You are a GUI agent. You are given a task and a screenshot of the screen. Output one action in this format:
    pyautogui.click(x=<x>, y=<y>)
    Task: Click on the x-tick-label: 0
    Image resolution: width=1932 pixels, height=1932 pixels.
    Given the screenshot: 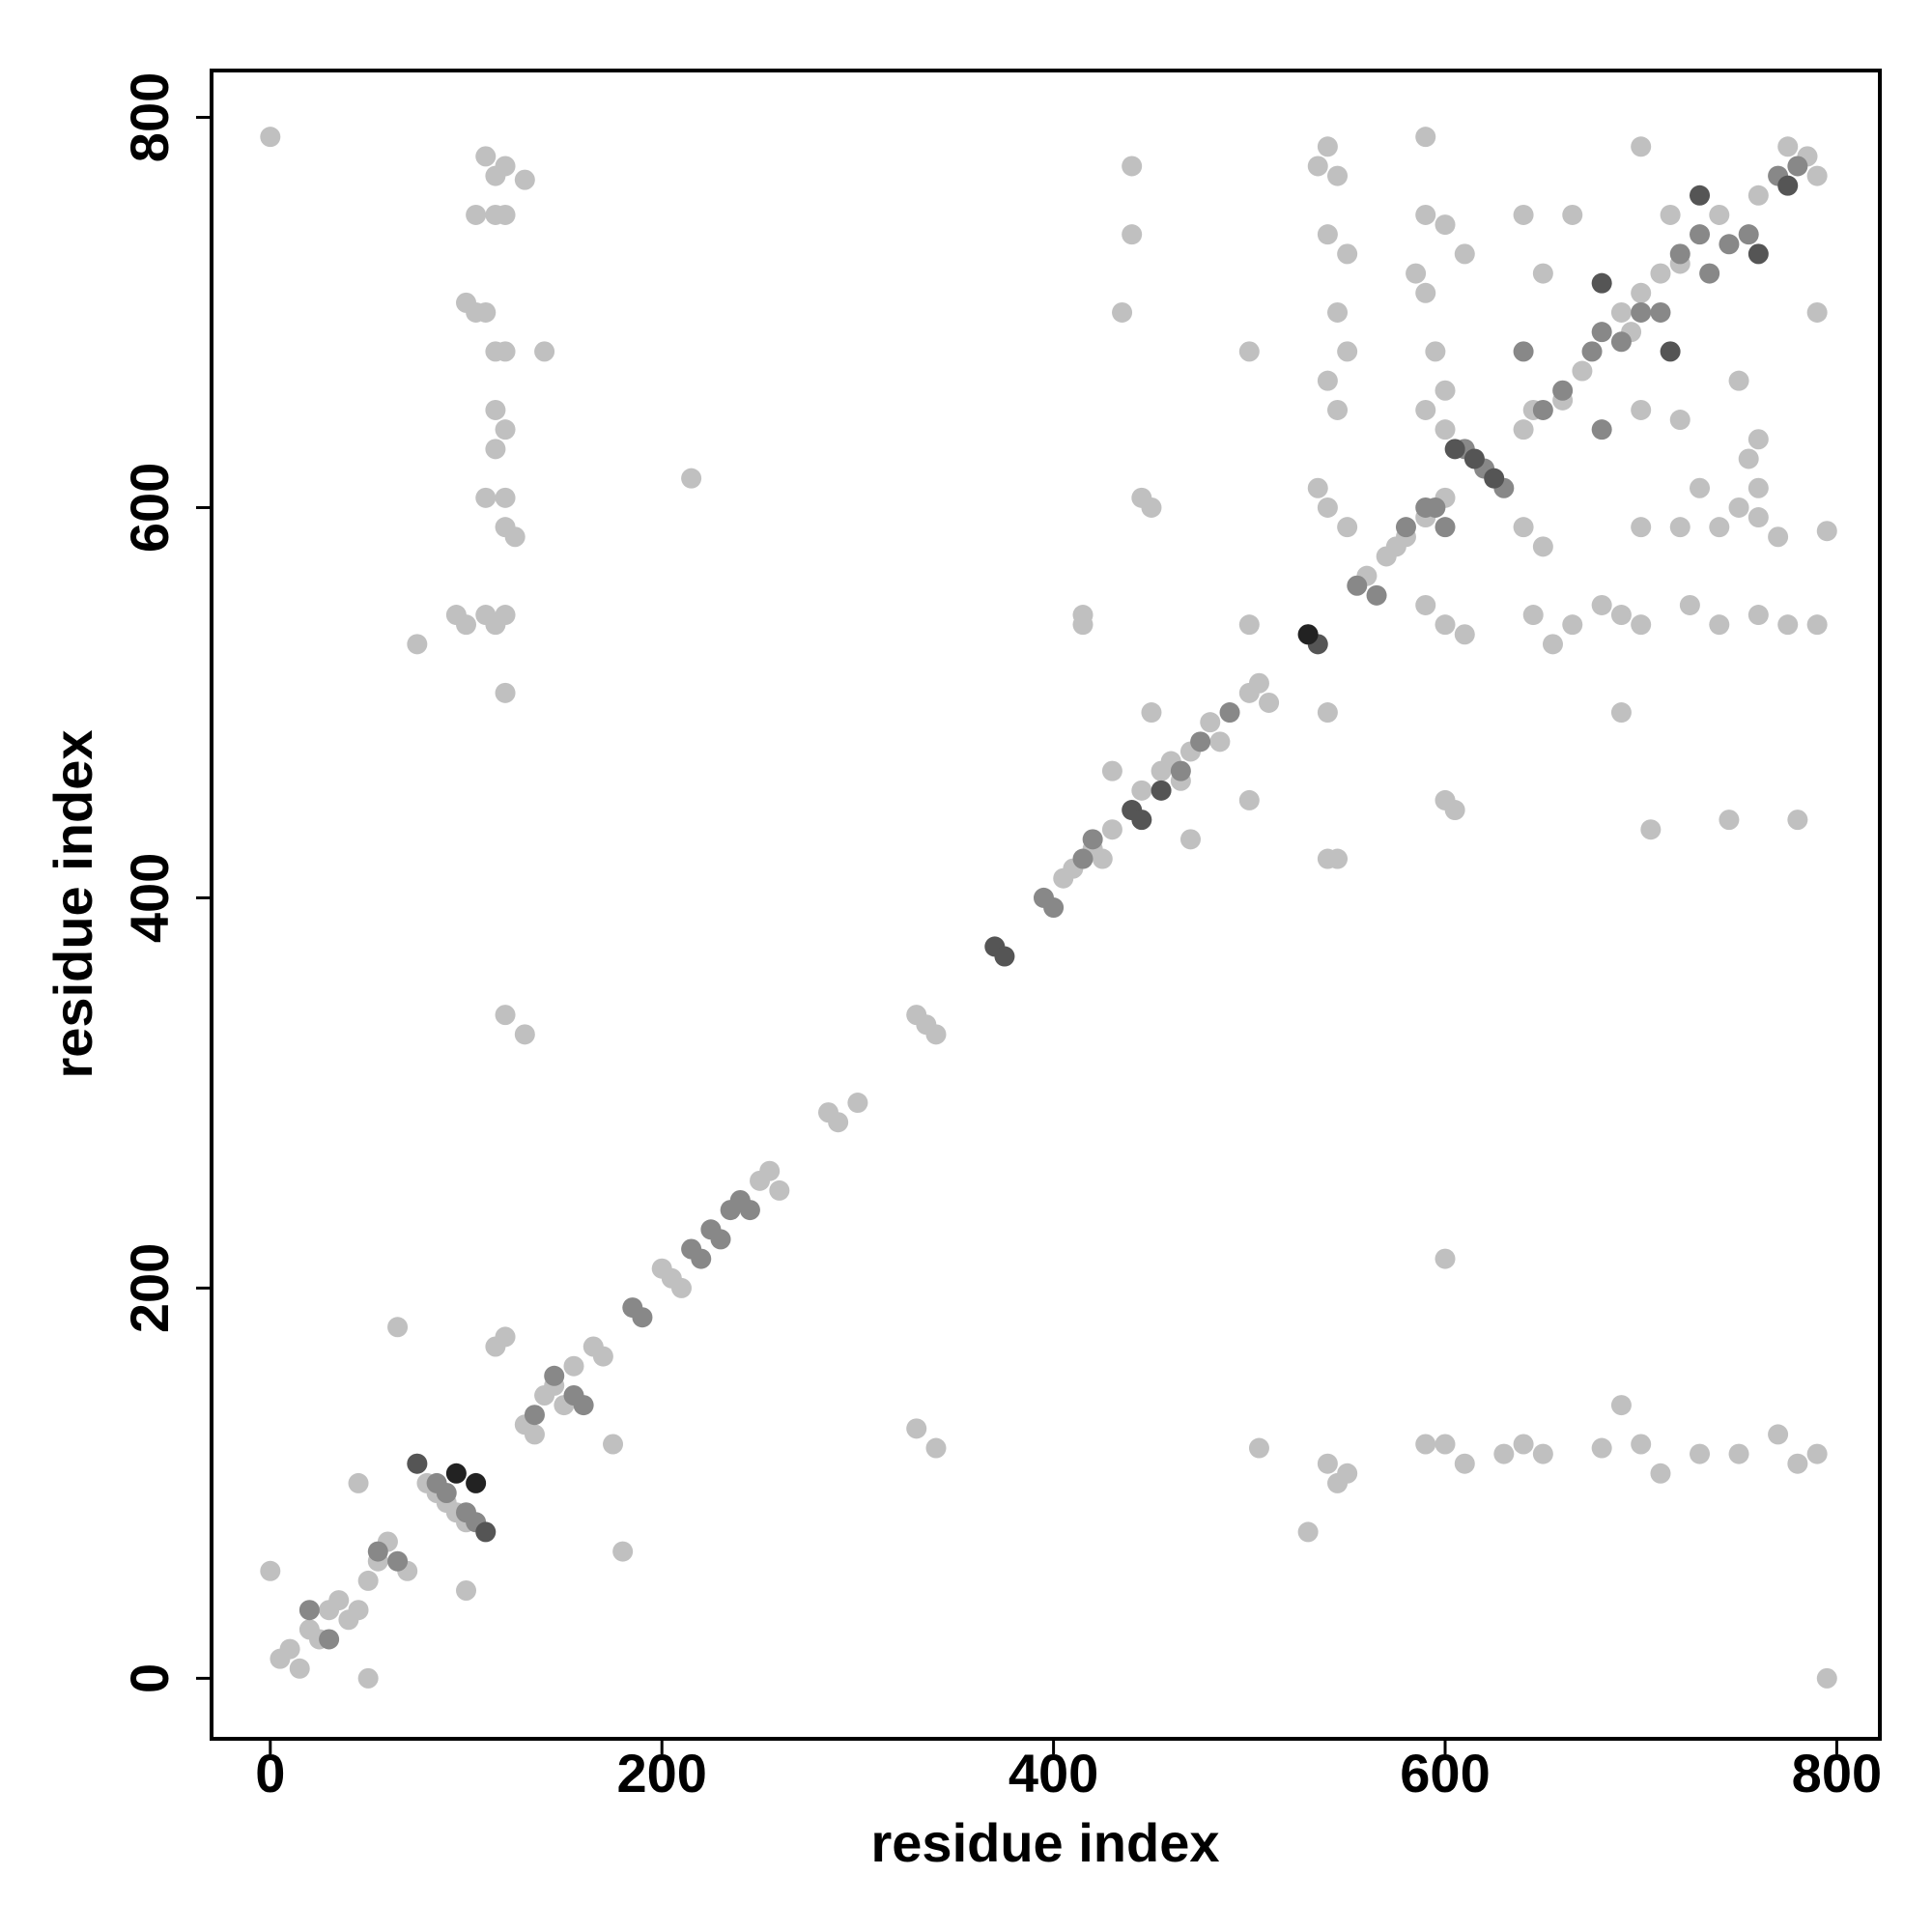 What is the action you would take?
    pyautogui.click(x=270, y=1773)
    